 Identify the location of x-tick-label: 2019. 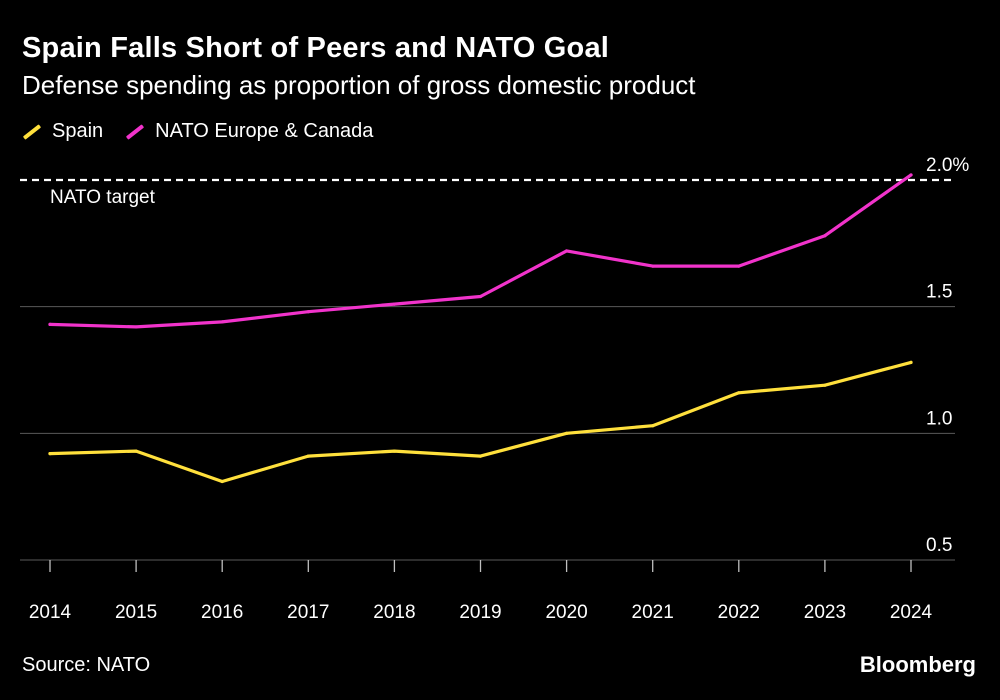
(480, 612).